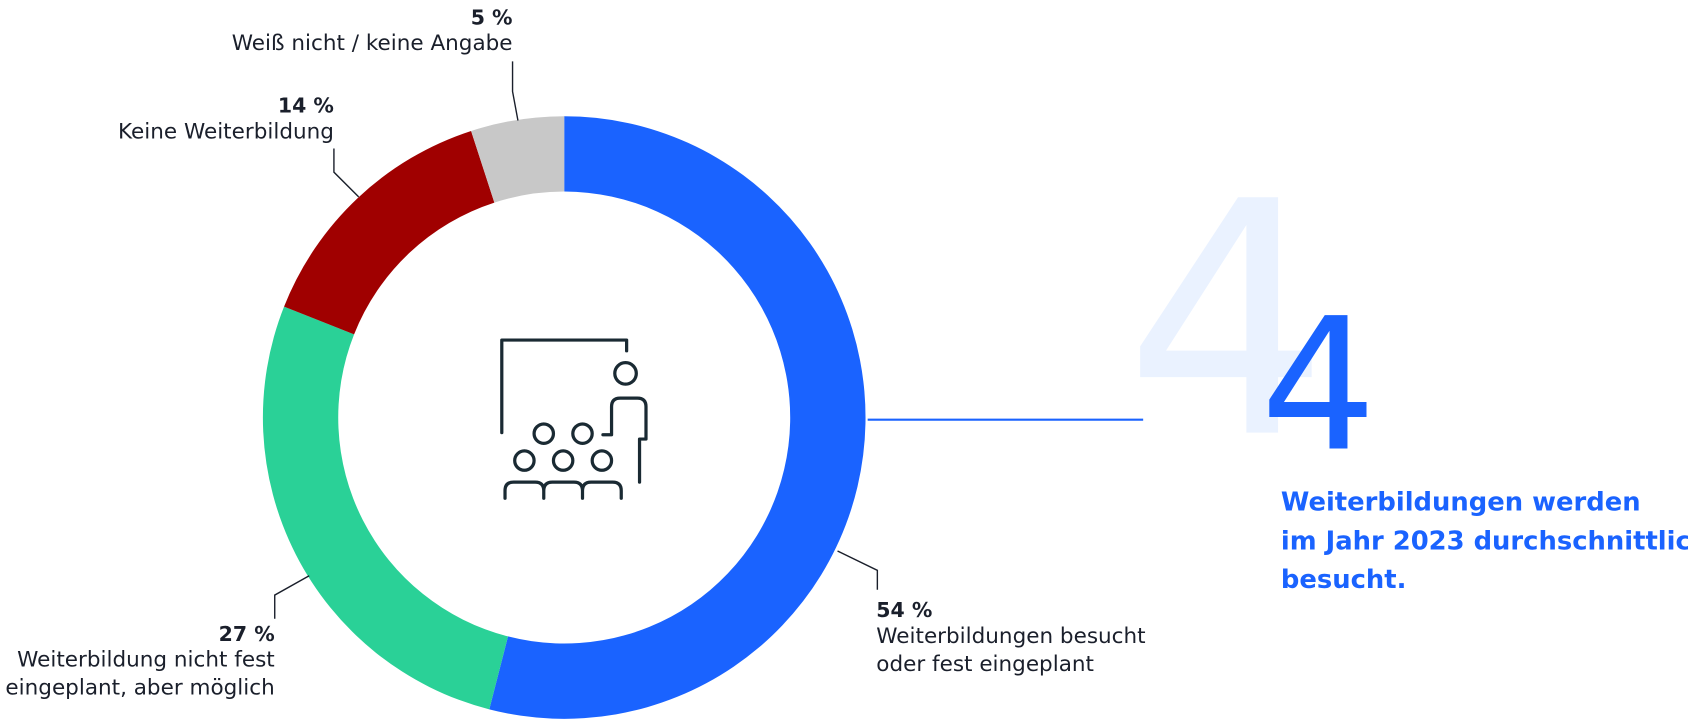 Image resolution: width=1688 pixels, height=721 pixels. What do you see at coordinates (574, 419) in the screenshot?
I see `teacher-icon` at bounding box center [574, 419].